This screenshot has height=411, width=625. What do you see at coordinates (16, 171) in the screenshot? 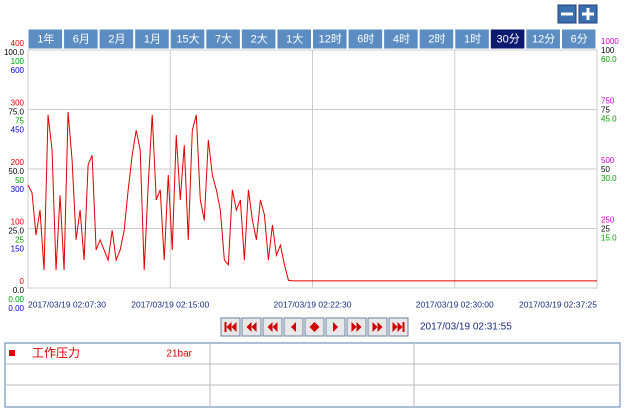
I see `y-tick-label: 50.0` at bounding box center [16, 171].